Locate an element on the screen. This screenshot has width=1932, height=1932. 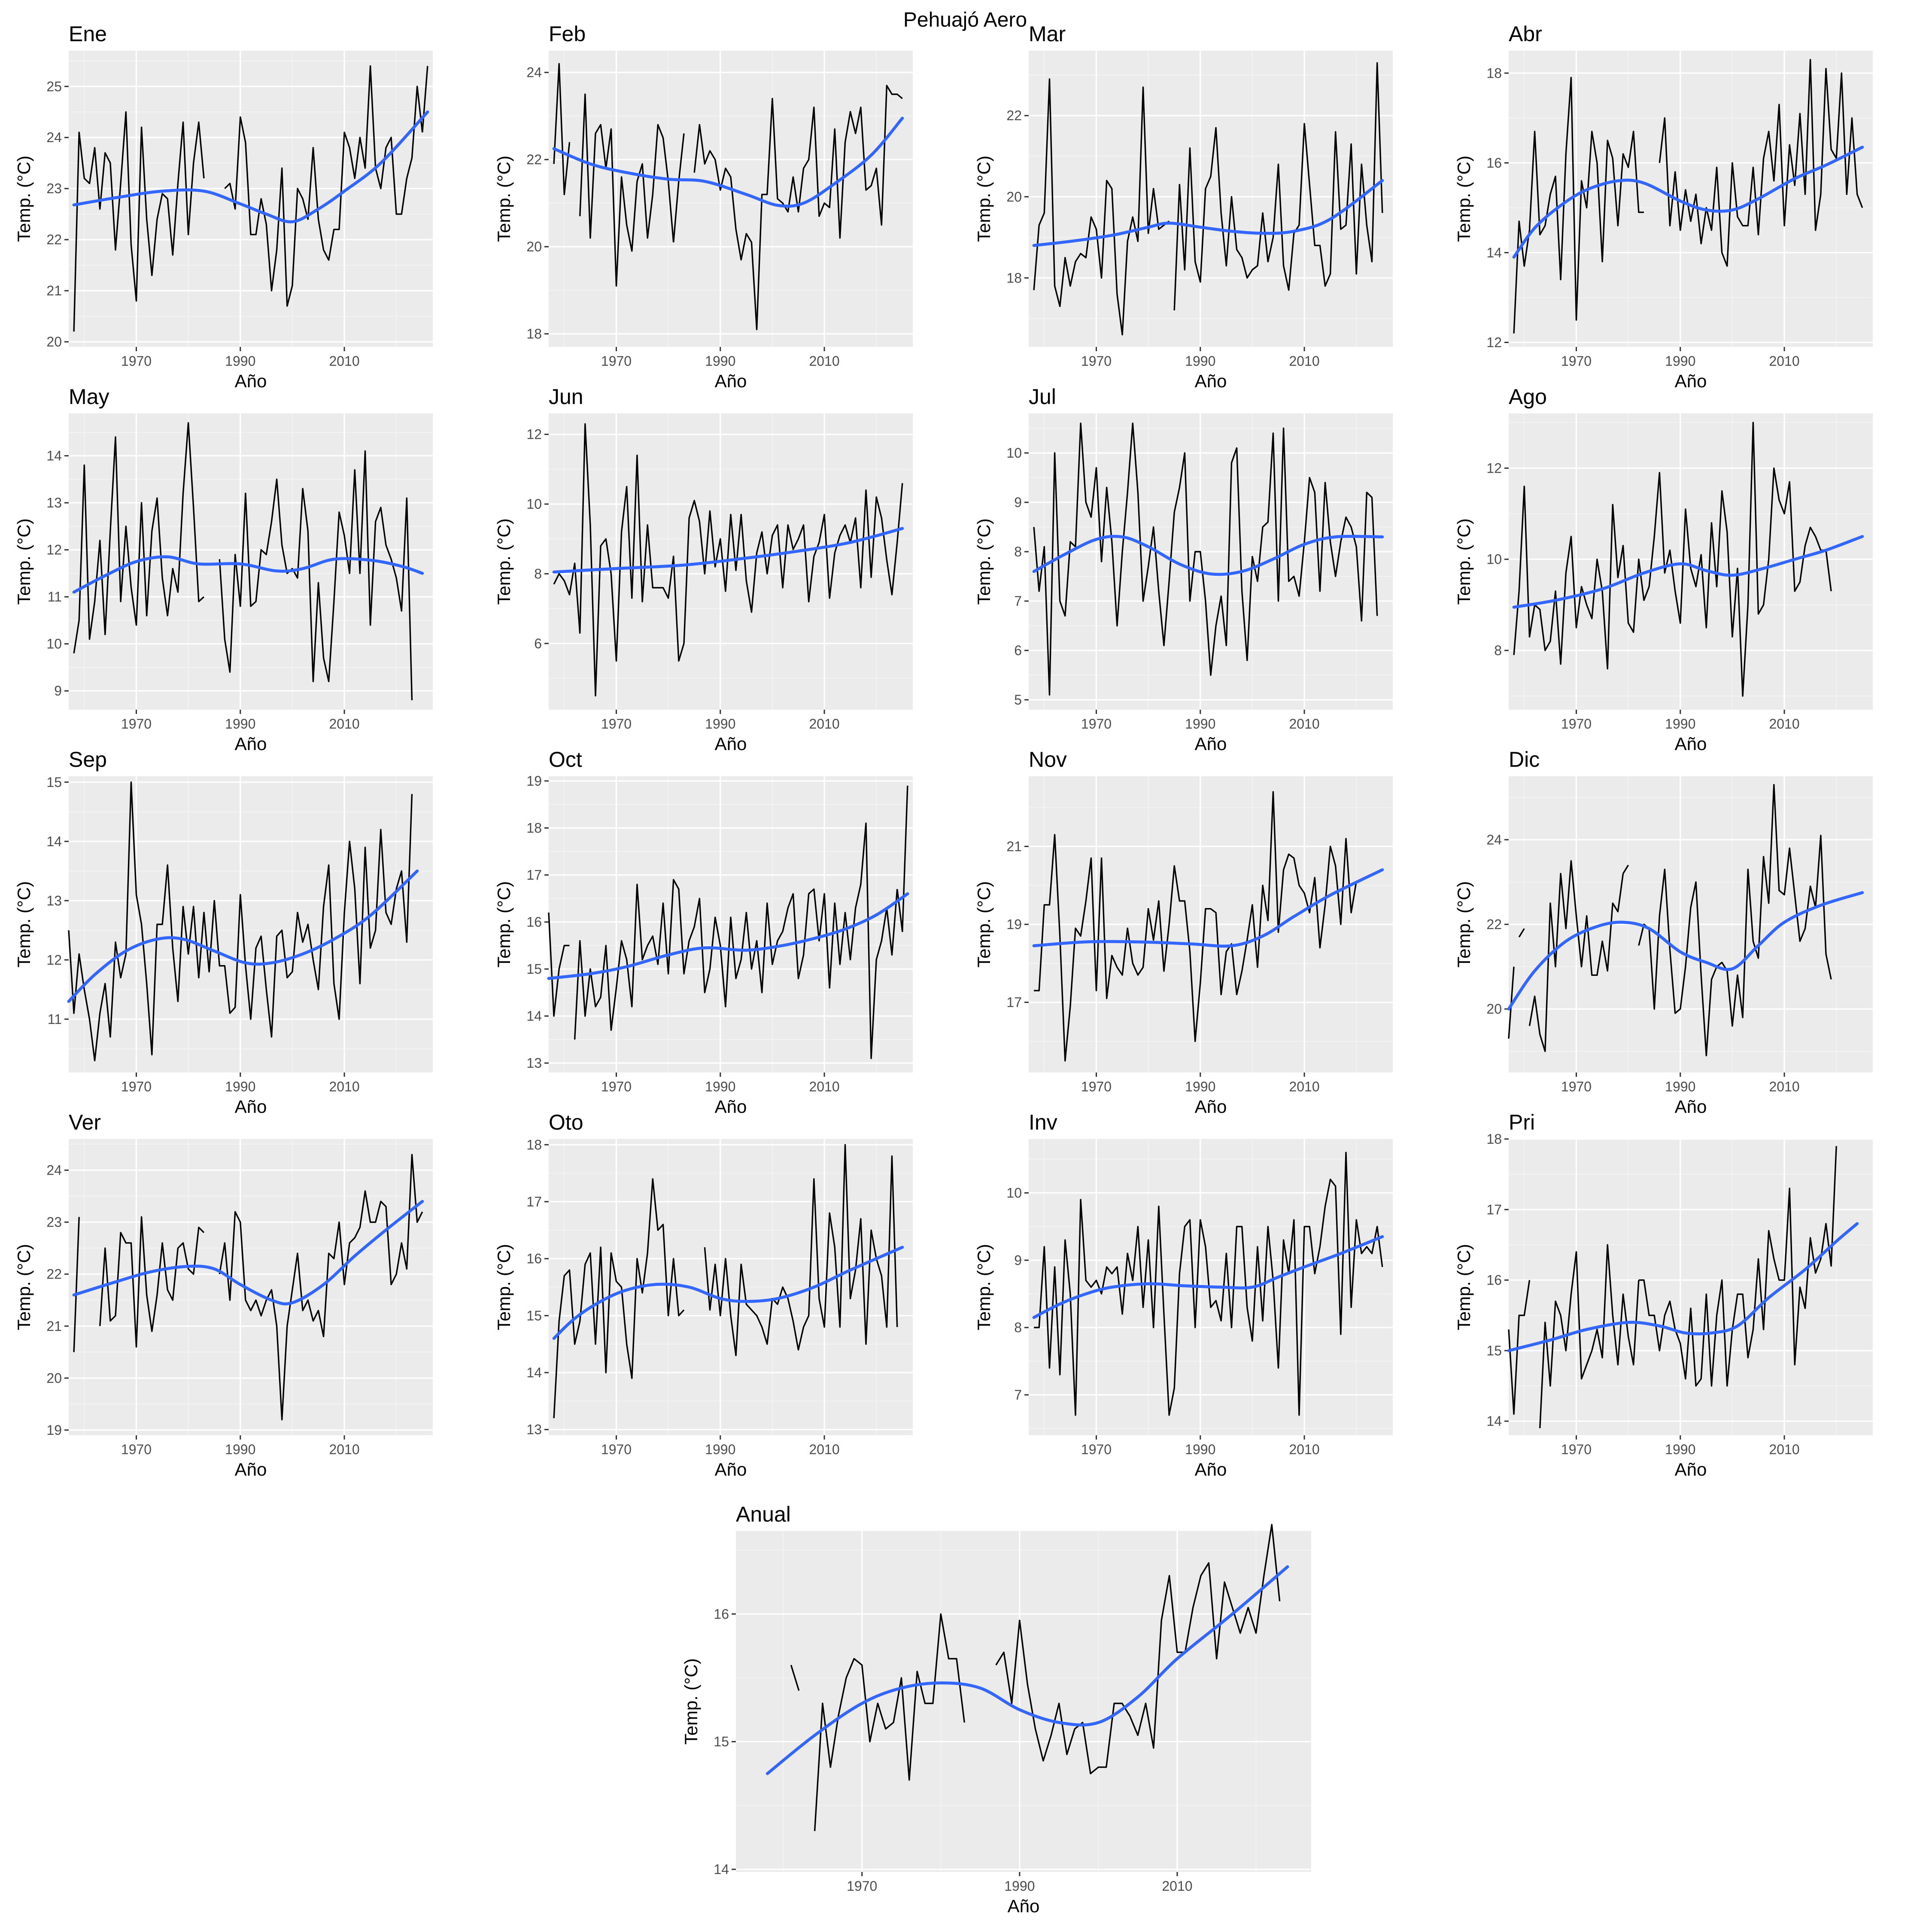
panel-pri: 1970 1990 2010 14 15 16 17 18 Pri Año Temp. (°C) is located at coordinates (1664, 1294).